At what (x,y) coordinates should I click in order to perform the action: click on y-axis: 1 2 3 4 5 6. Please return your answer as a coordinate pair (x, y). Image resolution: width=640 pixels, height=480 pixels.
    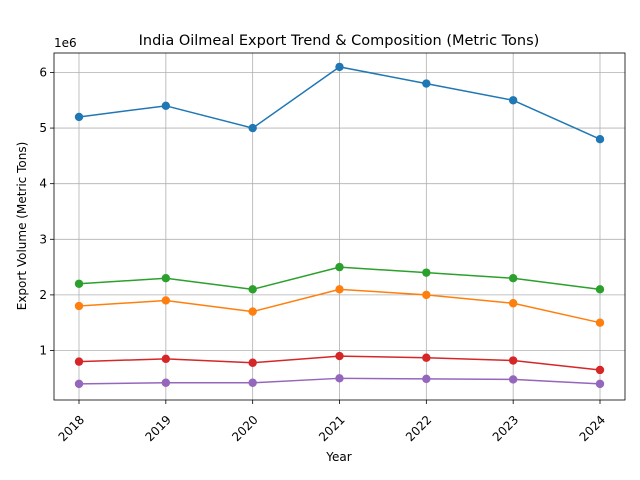
    Looking at the image, I should click on (46, 211).